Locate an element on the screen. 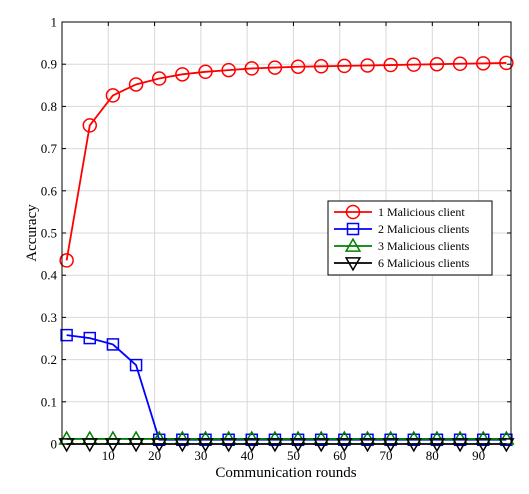 The height and width of the screenshot is (494, 529). y-tick-label: 0.2 is located at coordinates (49, 359).